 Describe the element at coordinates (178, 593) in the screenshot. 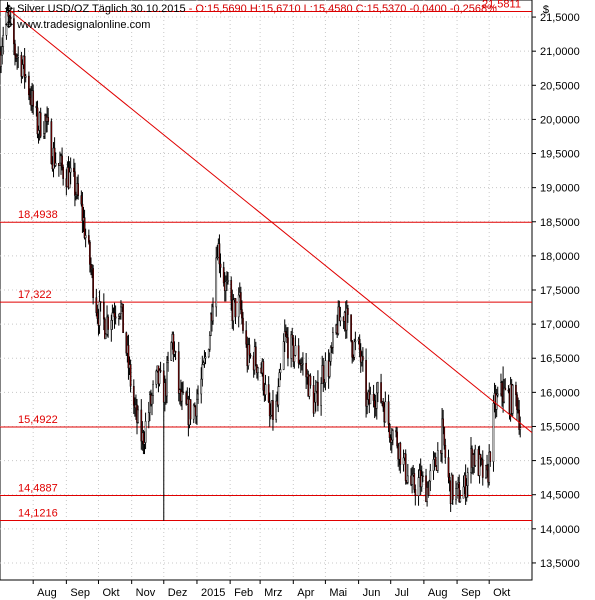

I see `x-tick-label: Dez` at that location.